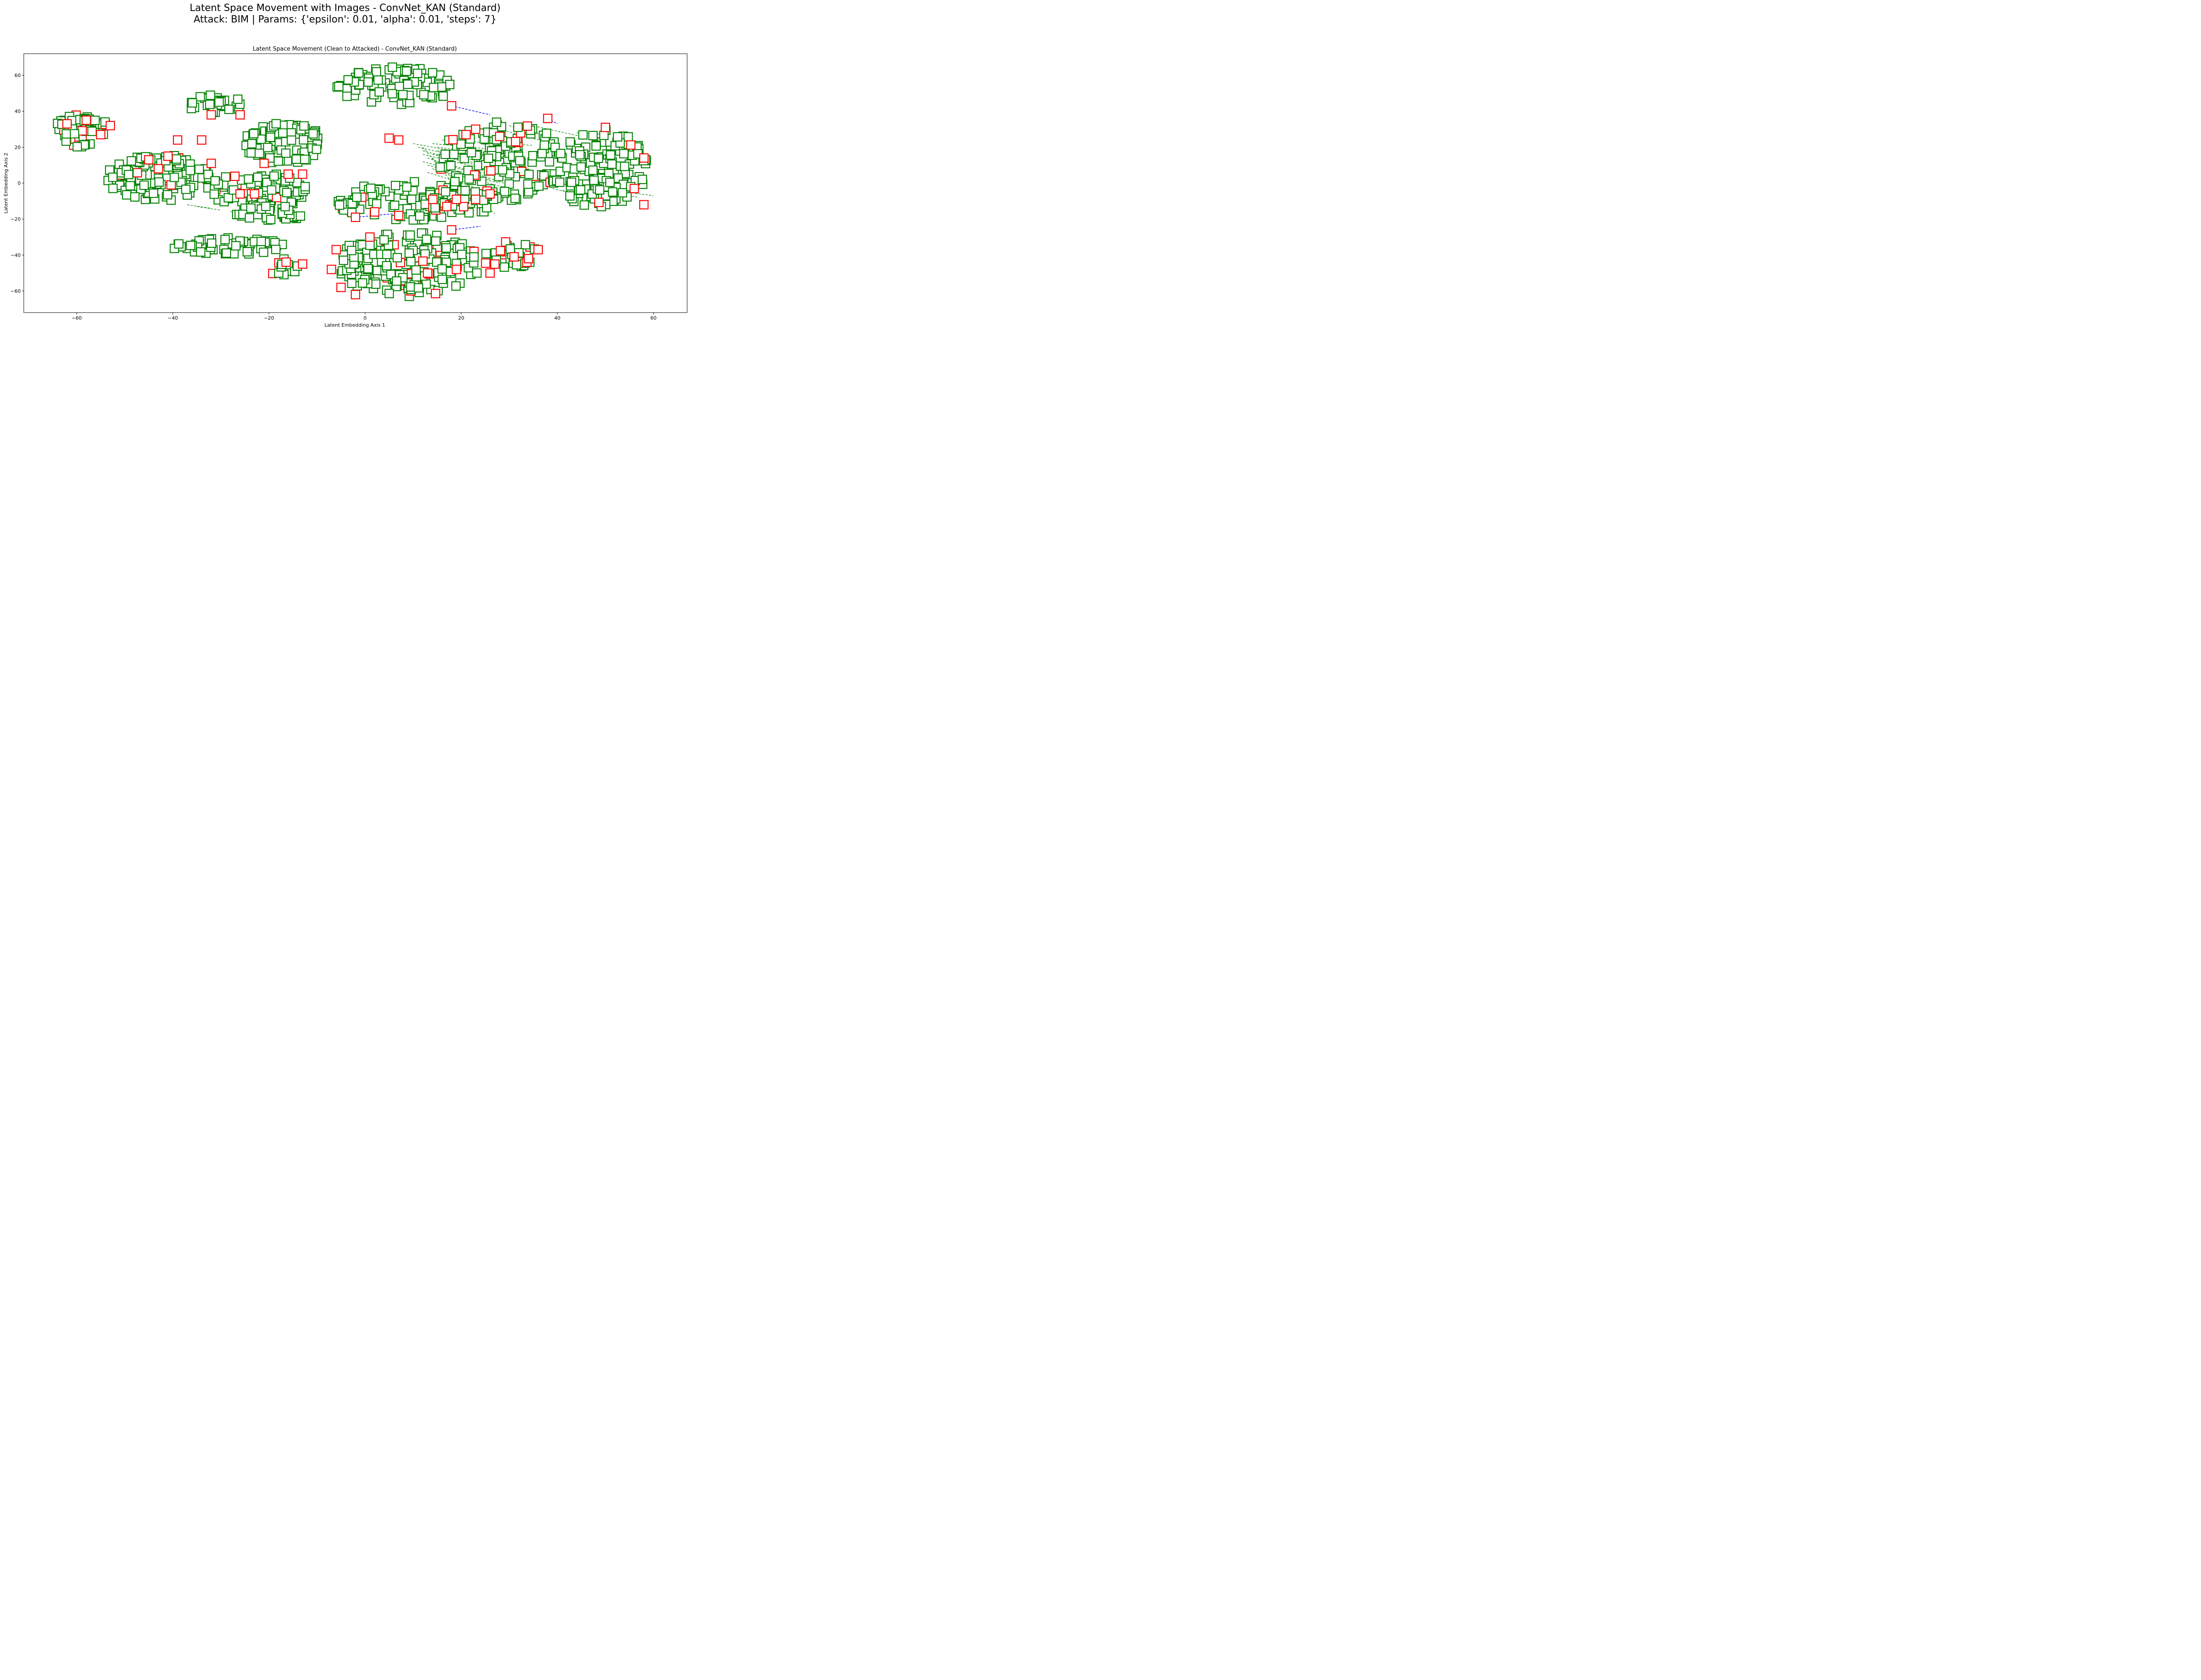 This screenshot has width=2201, height=1680. I want to click on x-axis: −60 −40 −20 0 20 40 60, so click(364, 317).